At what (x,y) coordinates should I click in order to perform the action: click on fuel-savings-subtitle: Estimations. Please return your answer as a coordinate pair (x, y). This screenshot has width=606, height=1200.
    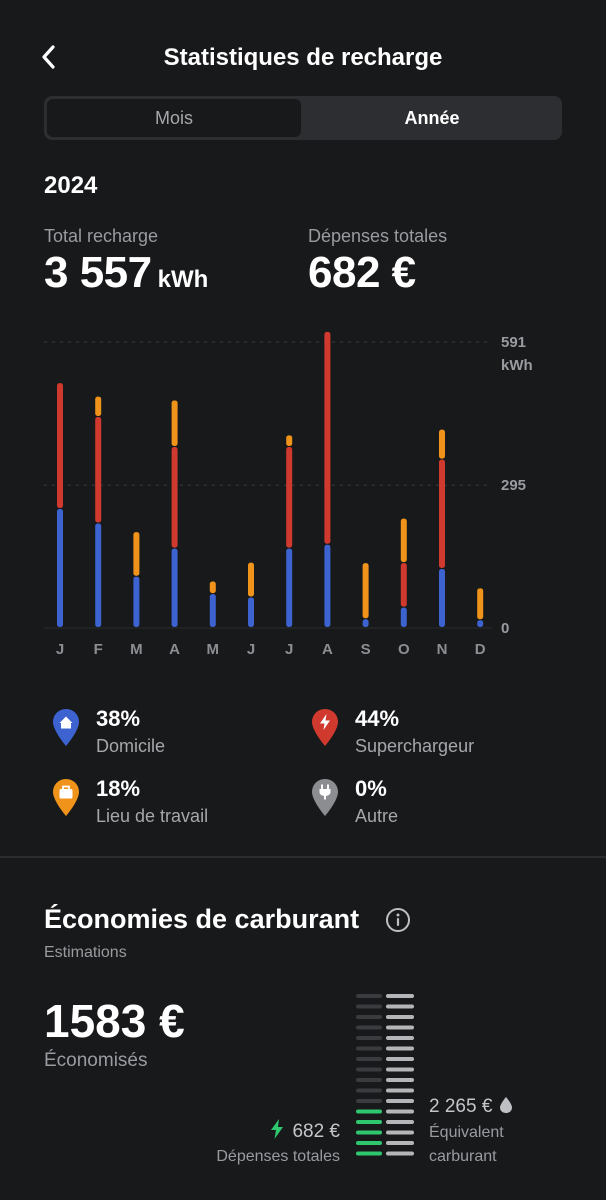
    Looking at the image, I should click on (85, 952).